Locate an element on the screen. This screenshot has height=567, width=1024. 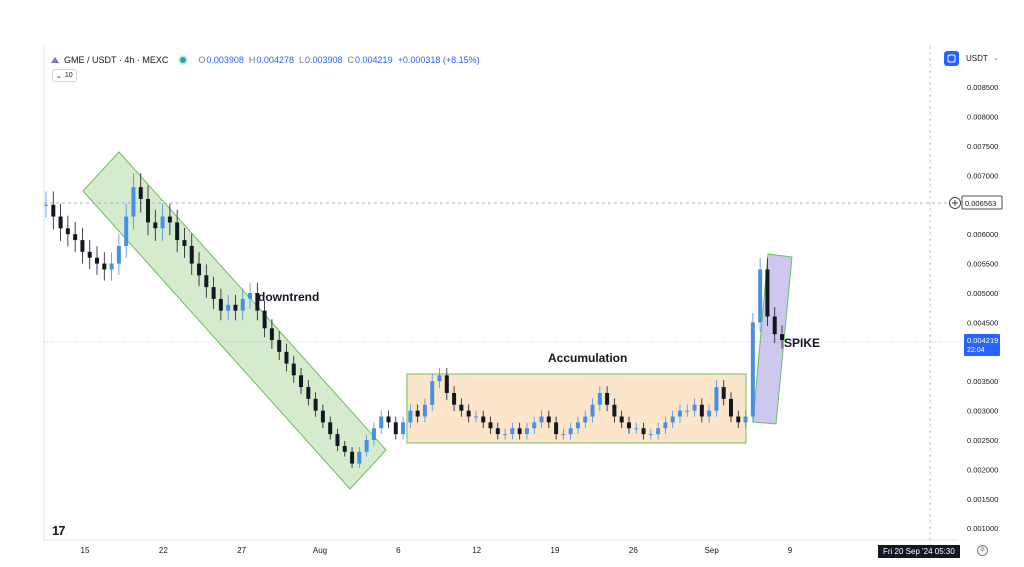
svg-text: 22:04 is located at coordinates (976, 350).